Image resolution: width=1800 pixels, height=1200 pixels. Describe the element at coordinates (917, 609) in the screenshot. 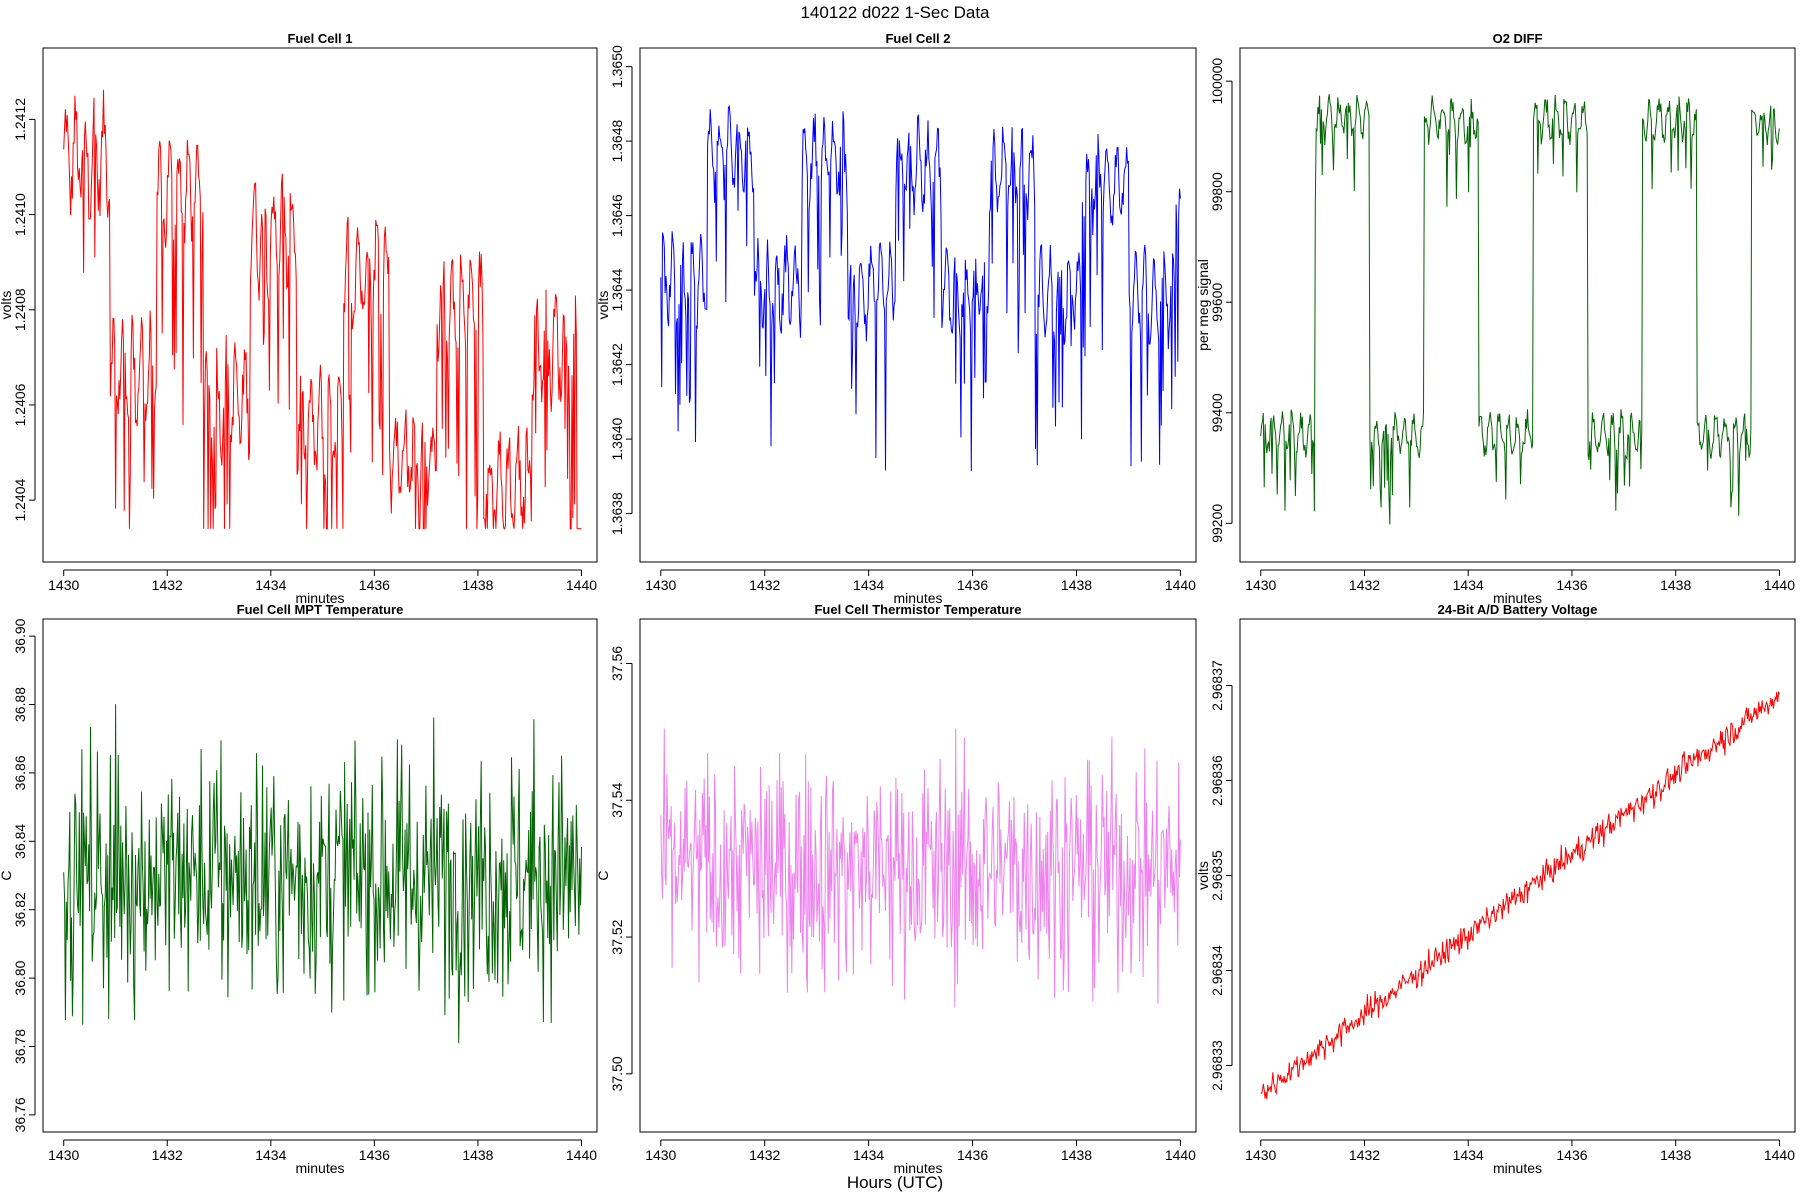

I see `panel-title: Fuel Cell Thermistor Temperature` at that location.